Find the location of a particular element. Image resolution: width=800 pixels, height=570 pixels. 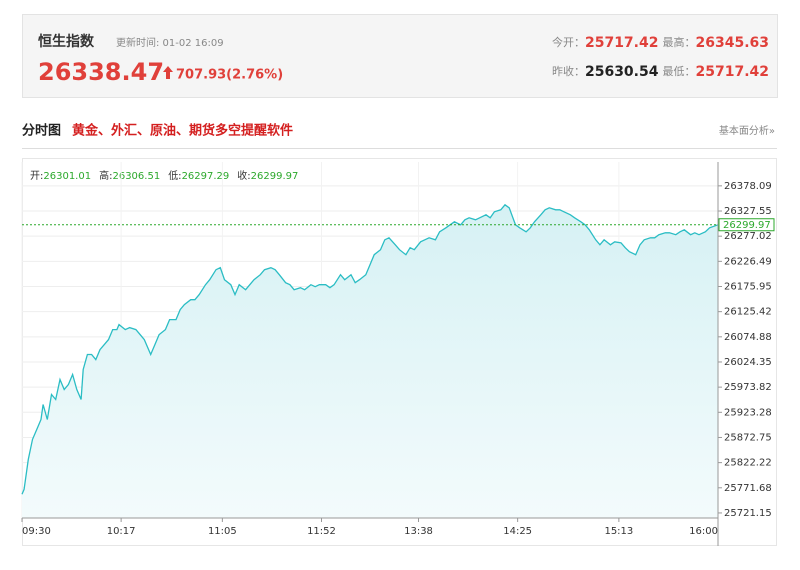

header-box is located at coordinates (400, 56).